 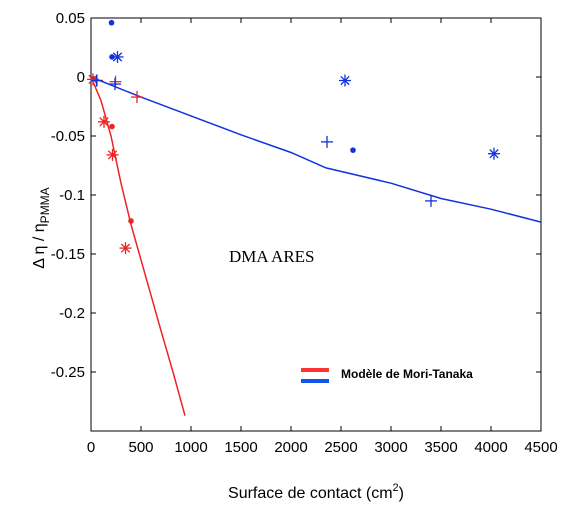 What do you see at coordinates (81, 77) in the screenshot?
I see `y-tick-label: 0` at bounding box center [81, 77].